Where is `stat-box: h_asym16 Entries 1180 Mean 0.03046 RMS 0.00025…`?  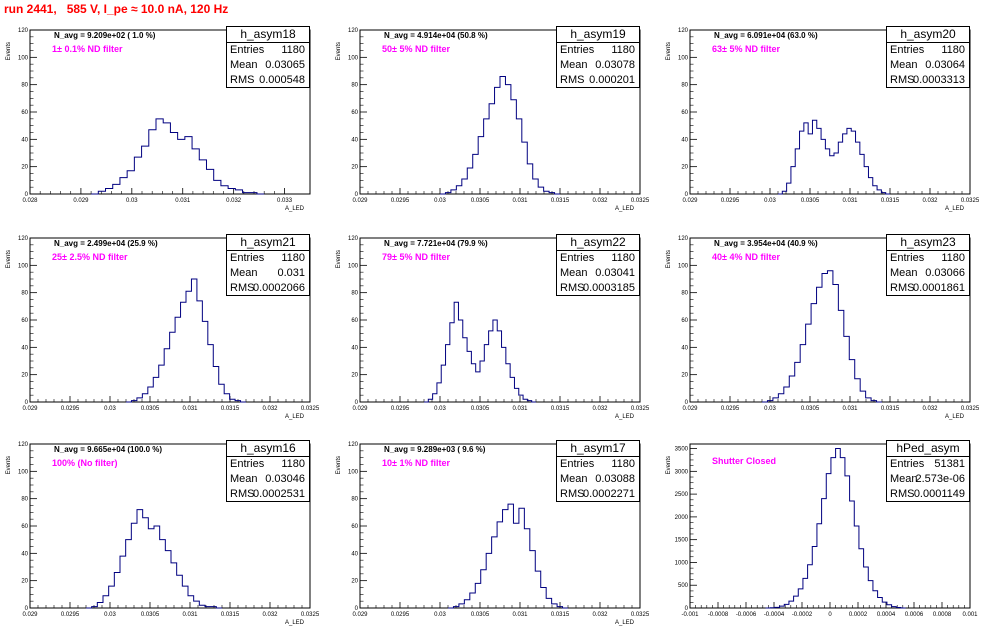 stat-box: h_asym16 Entries 1180 Mean 0.03046 RMS 0.00025… is located at coordinates (268, 471).